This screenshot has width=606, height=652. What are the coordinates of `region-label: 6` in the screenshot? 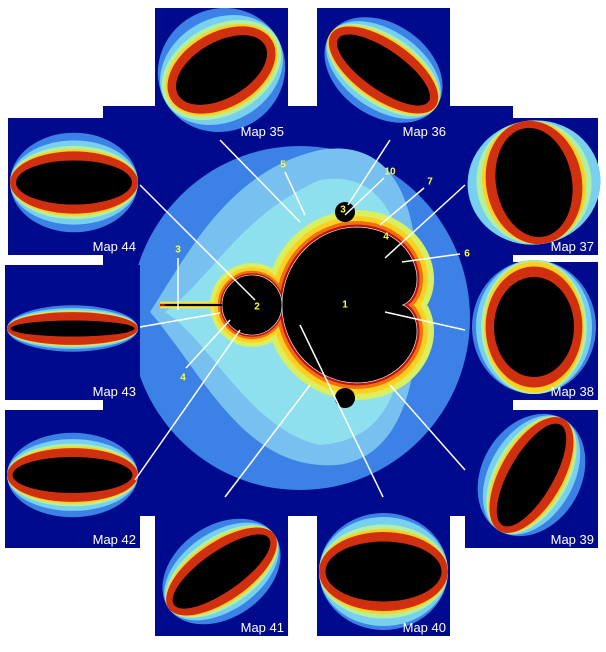 It's located at (467, 254).